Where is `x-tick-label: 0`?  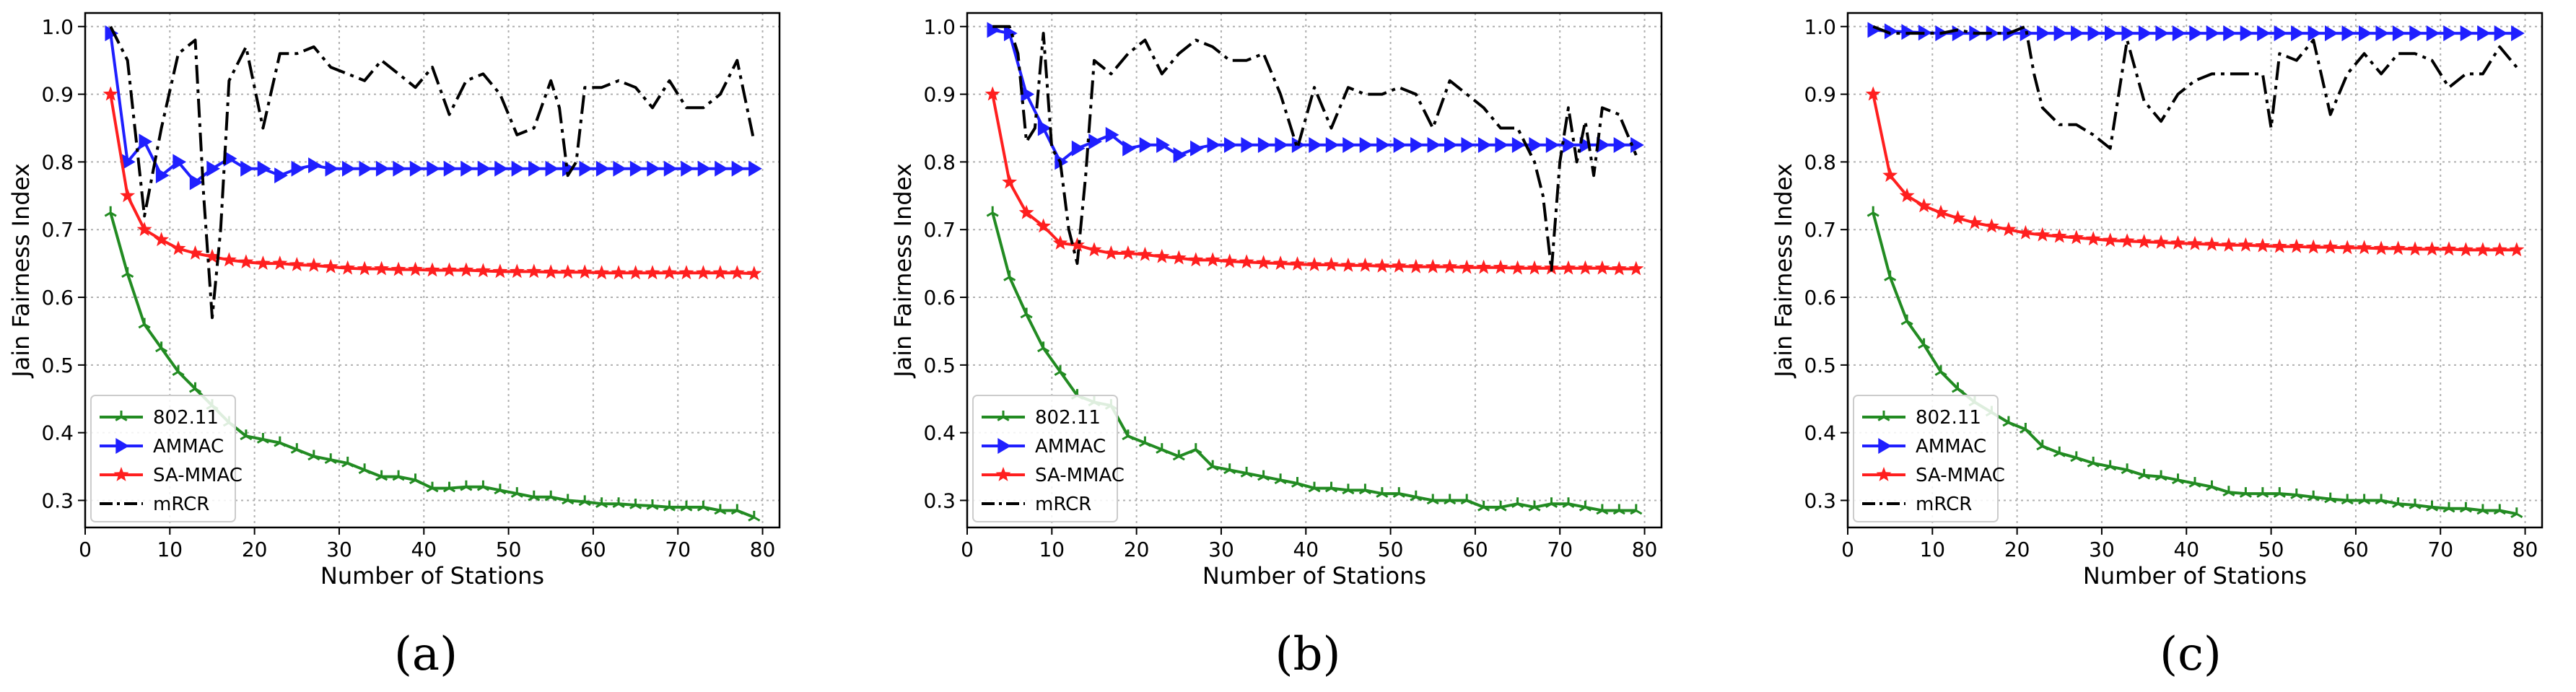
x-tick-label: 0 is located at coordinates (85, 549).